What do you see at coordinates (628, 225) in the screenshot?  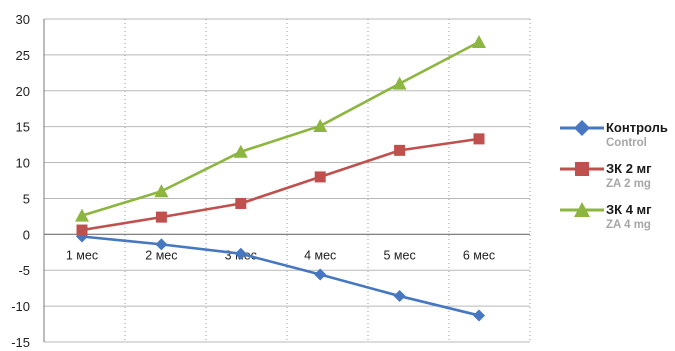 I see `legend-sublabel-za-4mg: ZA 4 mg` at bounding box center [628, 225].